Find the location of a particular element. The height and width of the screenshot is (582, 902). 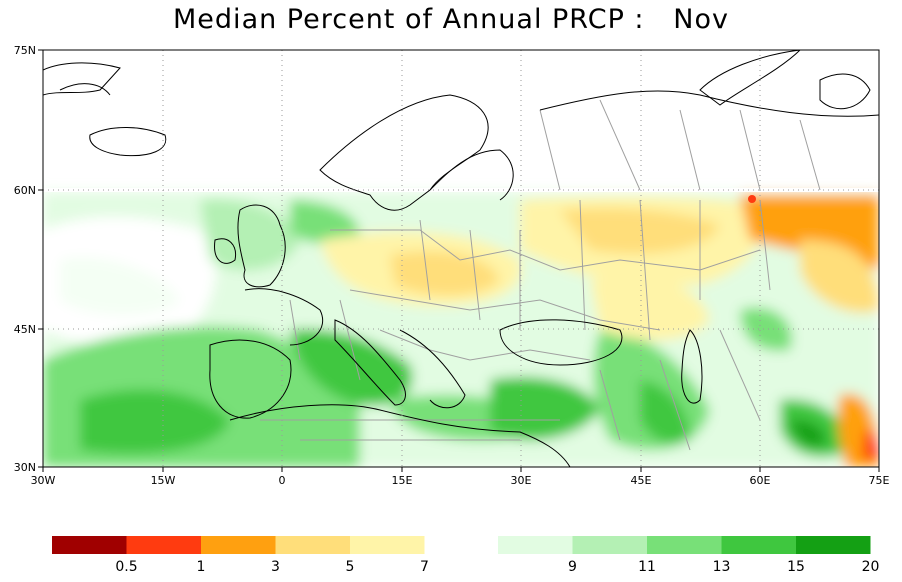

y-tick-label: 30N is located at coordinates (25, 467).